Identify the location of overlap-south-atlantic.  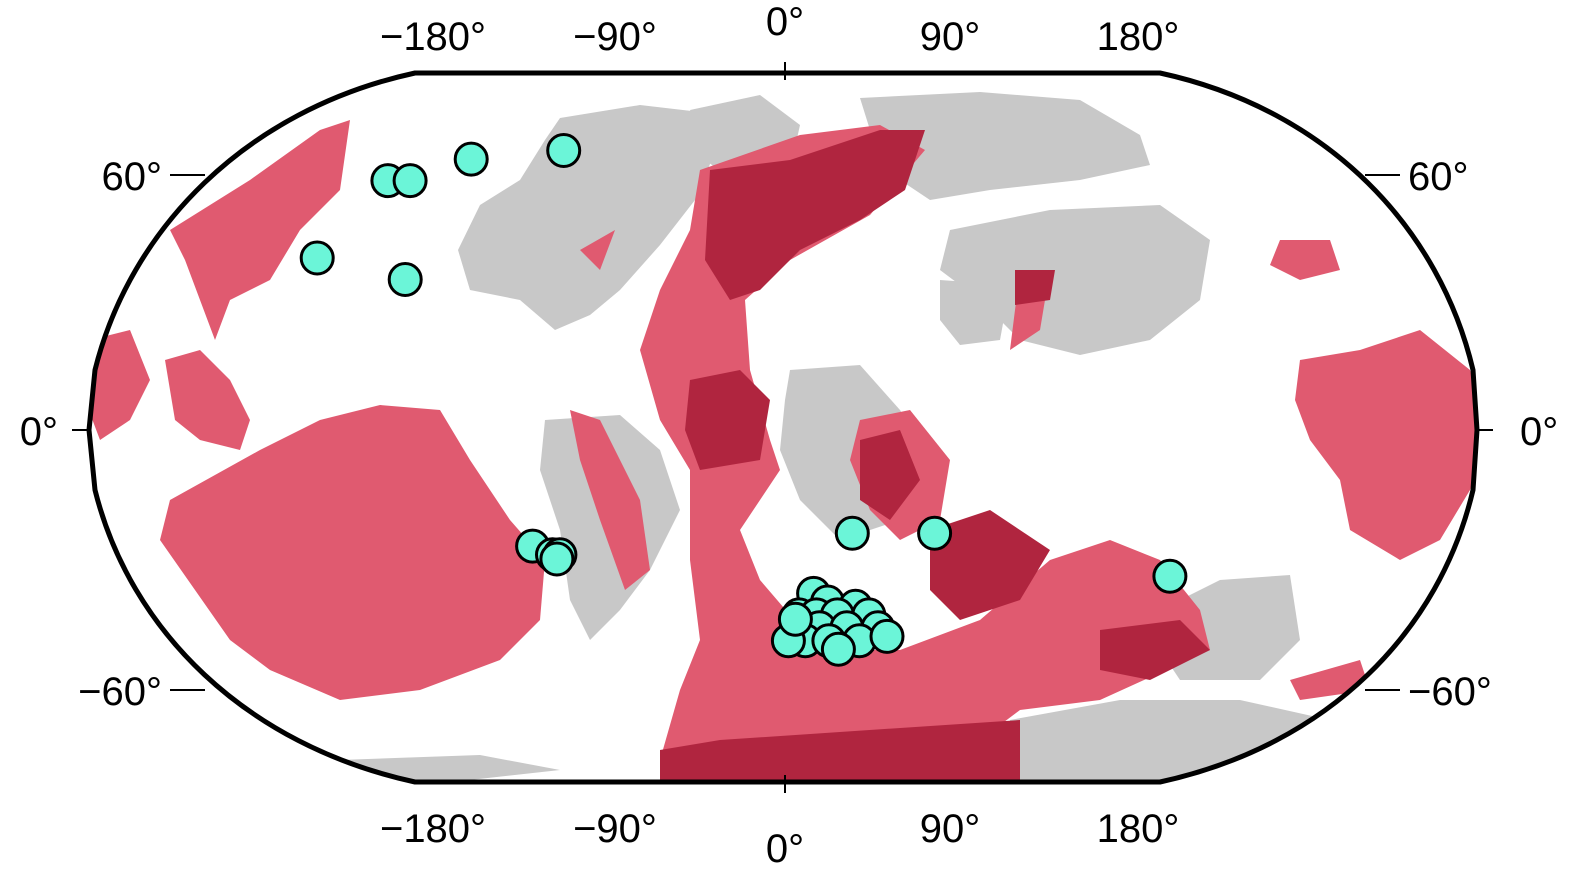
(890, 475).